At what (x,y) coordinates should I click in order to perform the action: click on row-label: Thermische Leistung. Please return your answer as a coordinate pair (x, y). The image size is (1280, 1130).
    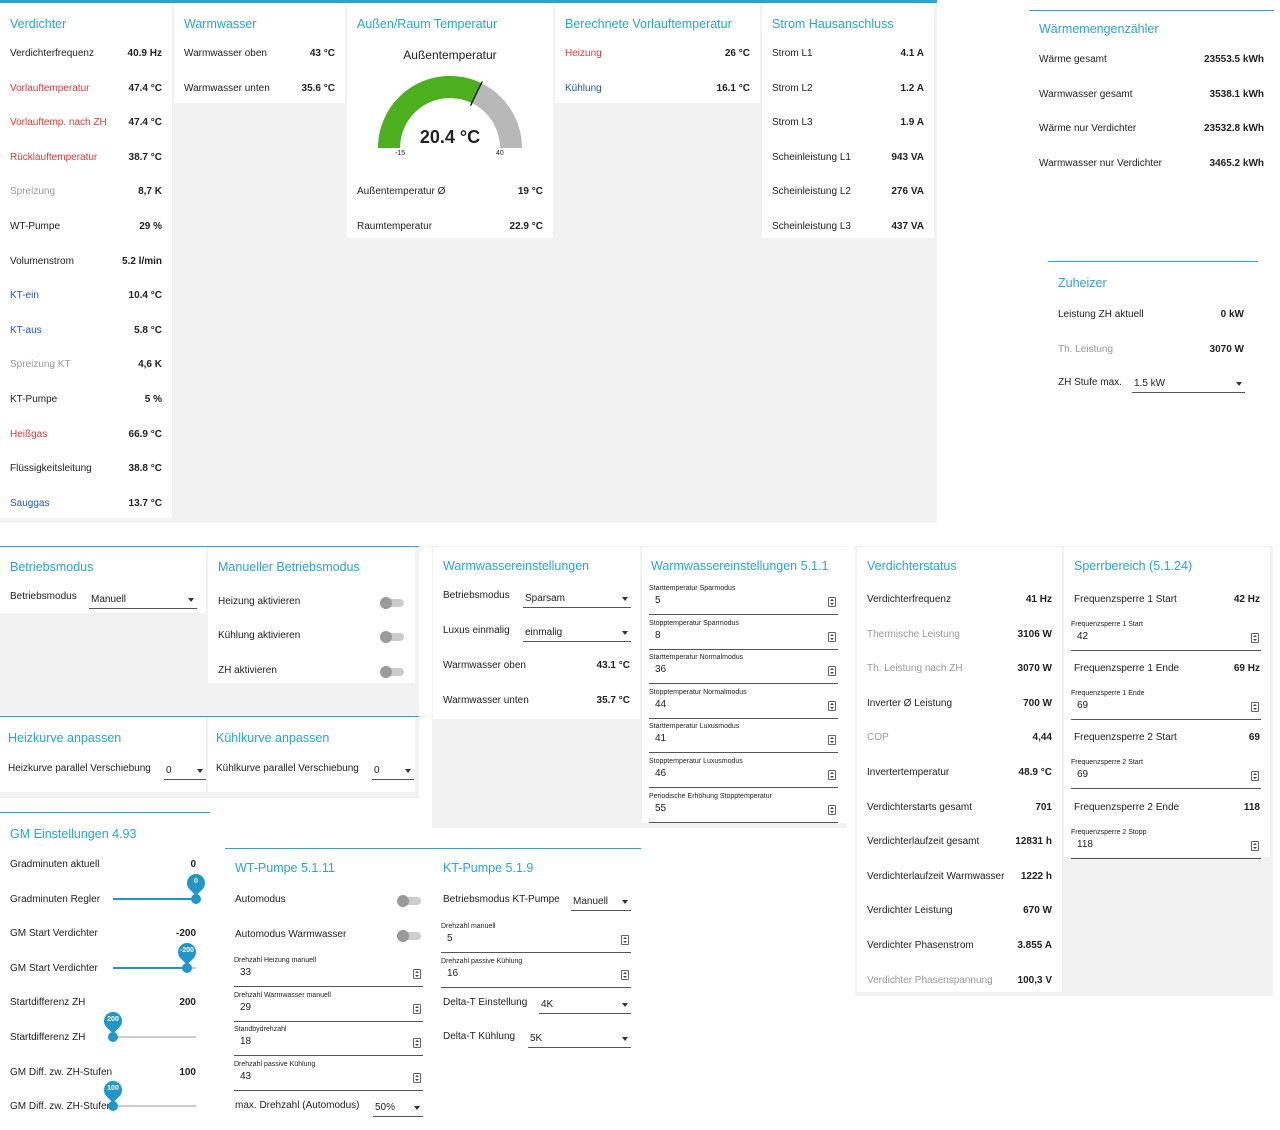
    Looking at the image, I should click on (913, 634).